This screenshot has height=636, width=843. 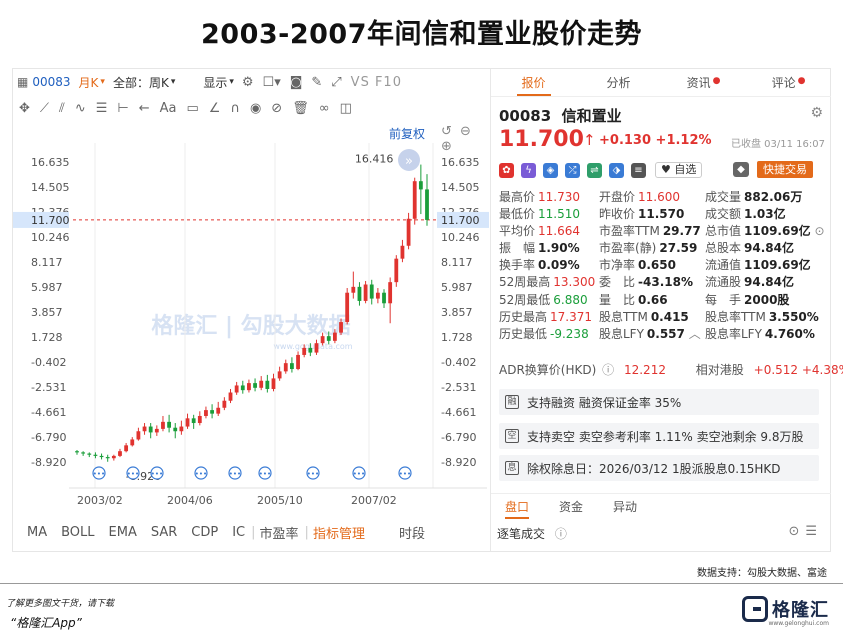 I want to click on hide-icon: ⊘, so click(x=277, y=108).